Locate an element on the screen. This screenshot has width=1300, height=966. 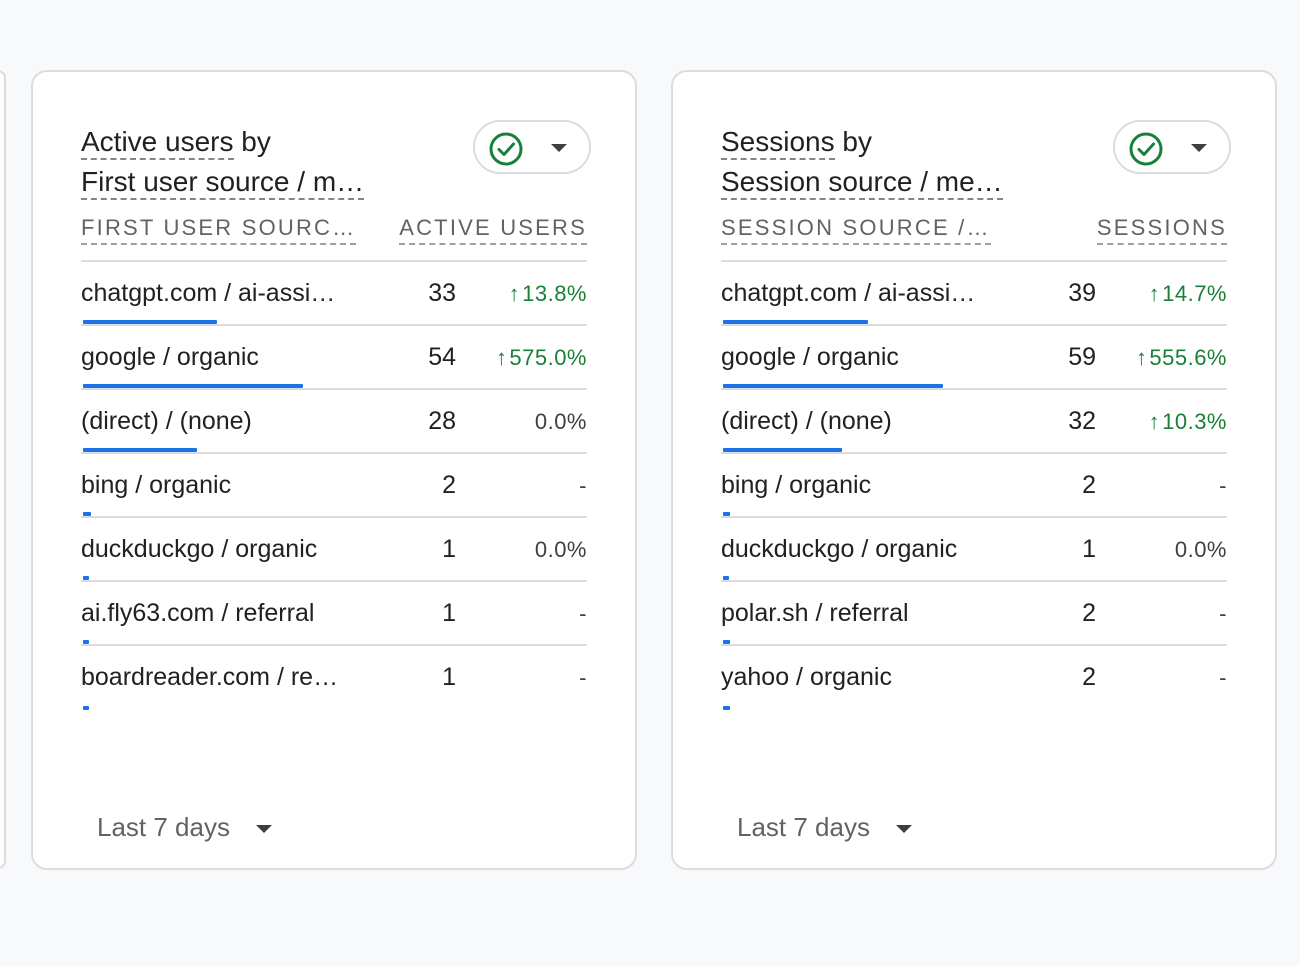
table-divider is located at coordinates (334, 261).